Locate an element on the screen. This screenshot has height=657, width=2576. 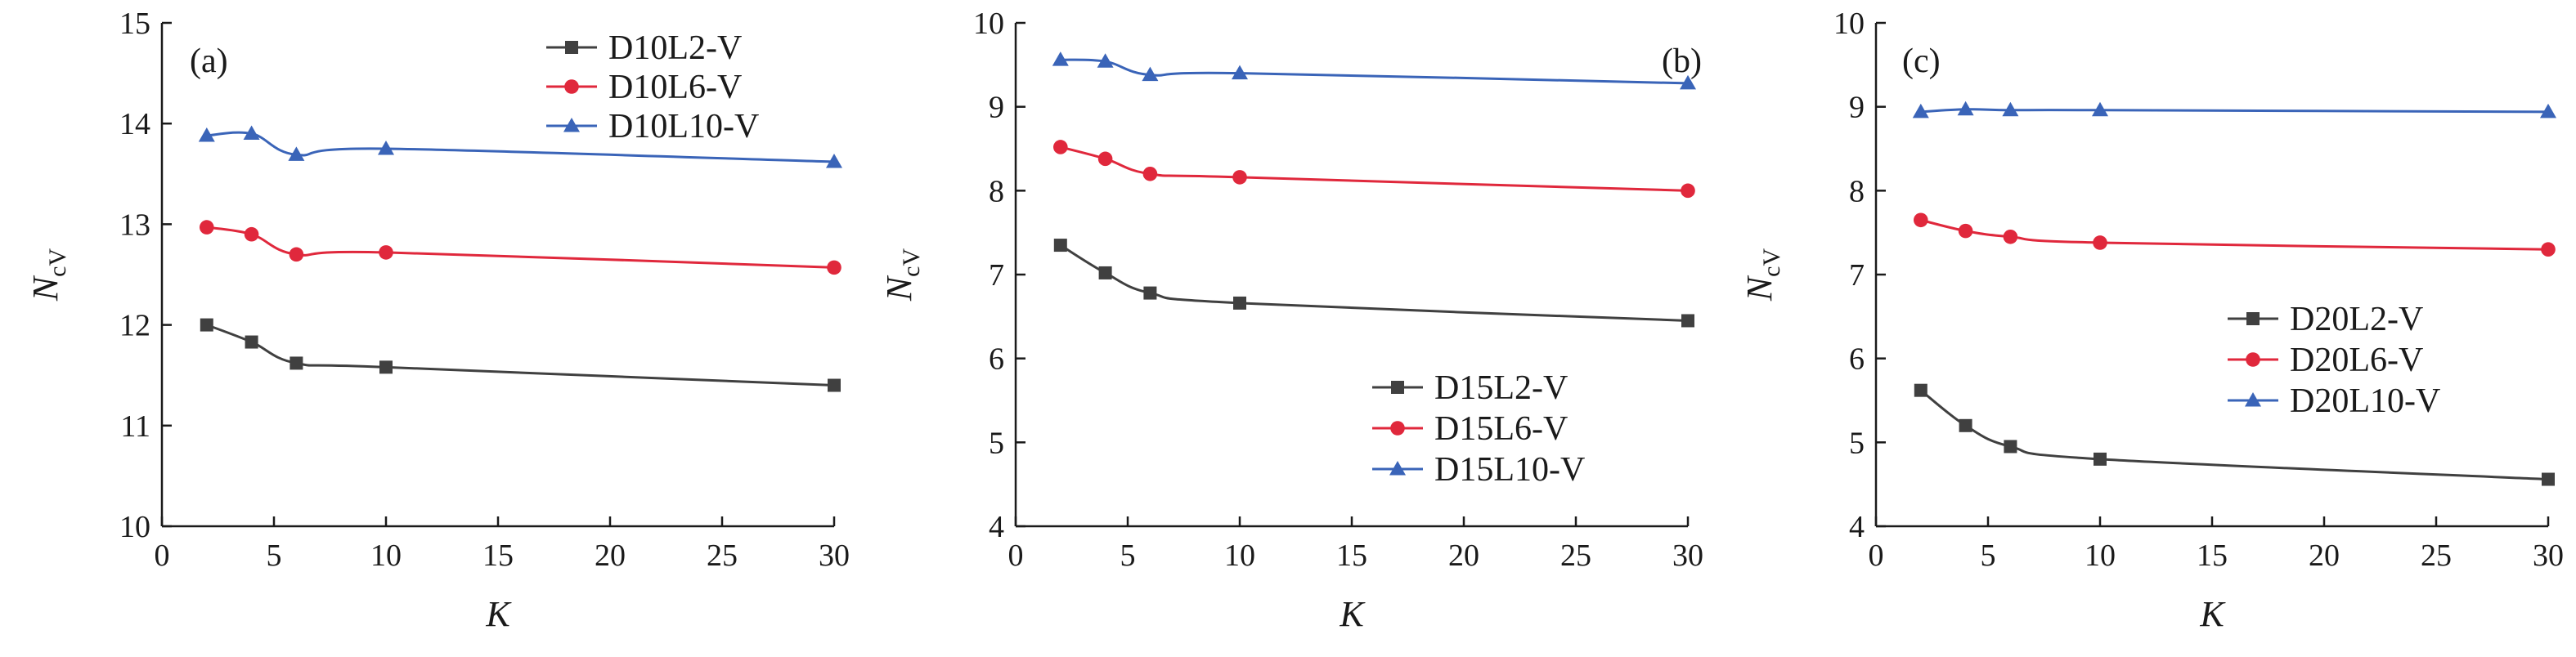
y-tick-label: 11 is located at coordinates (135, 426).